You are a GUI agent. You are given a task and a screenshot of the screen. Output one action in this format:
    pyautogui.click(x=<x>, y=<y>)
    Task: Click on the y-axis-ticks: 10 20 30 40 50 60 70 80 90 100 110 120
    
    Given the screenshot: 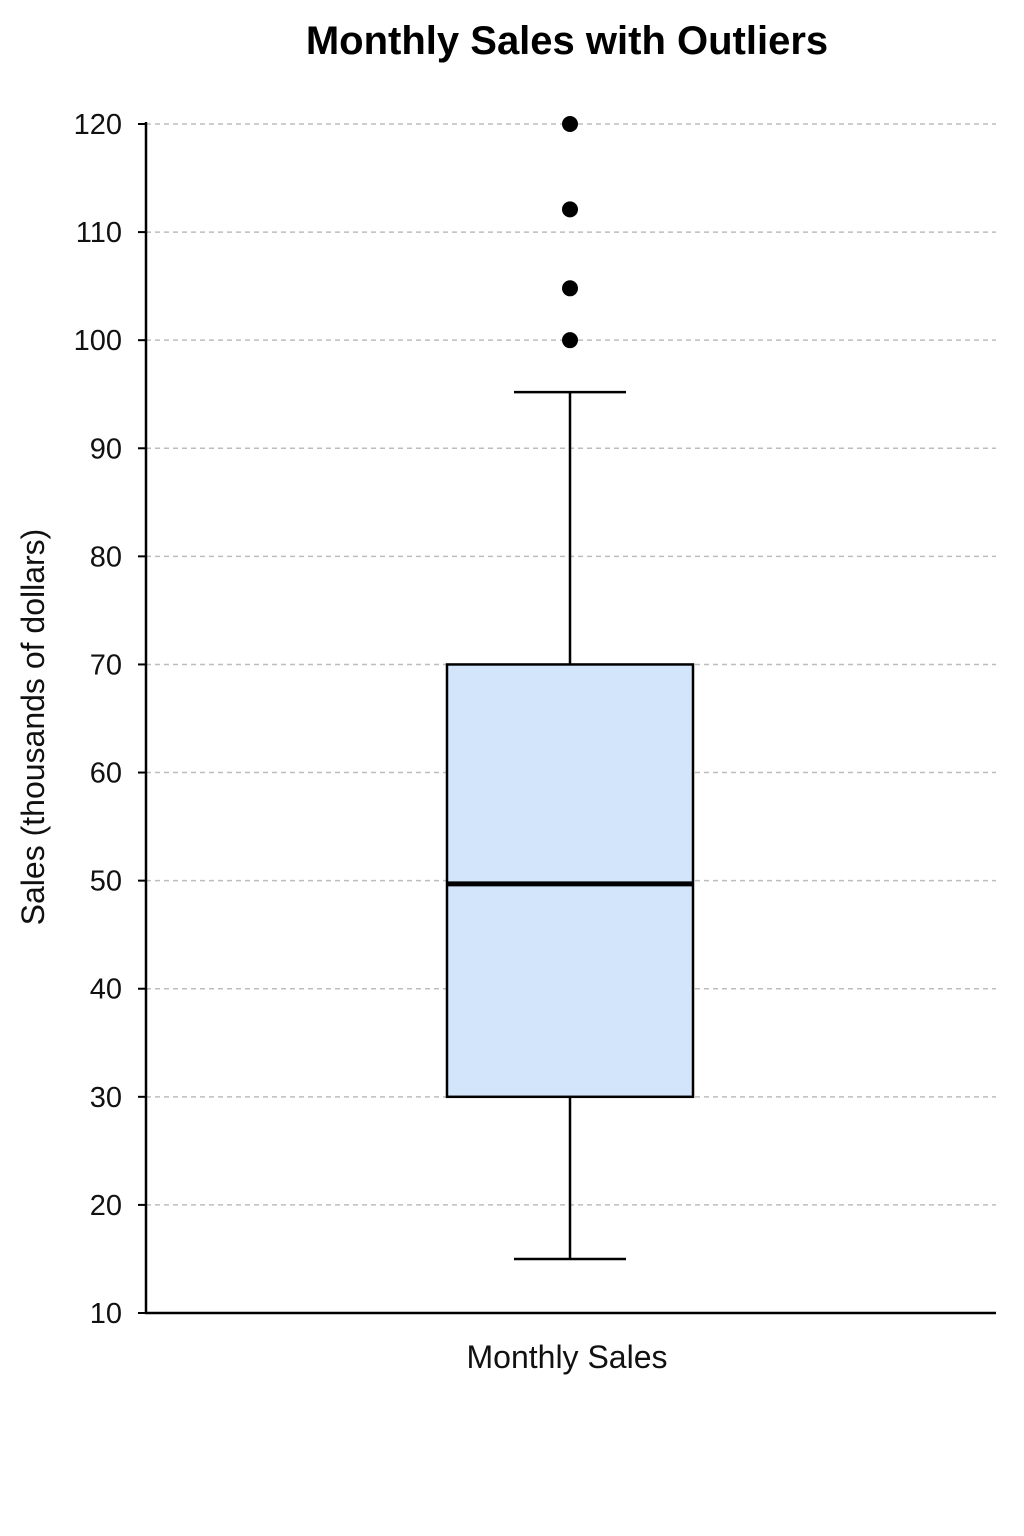 What is the action you would take?
    pyautogui.click(x=110, y=719)
    